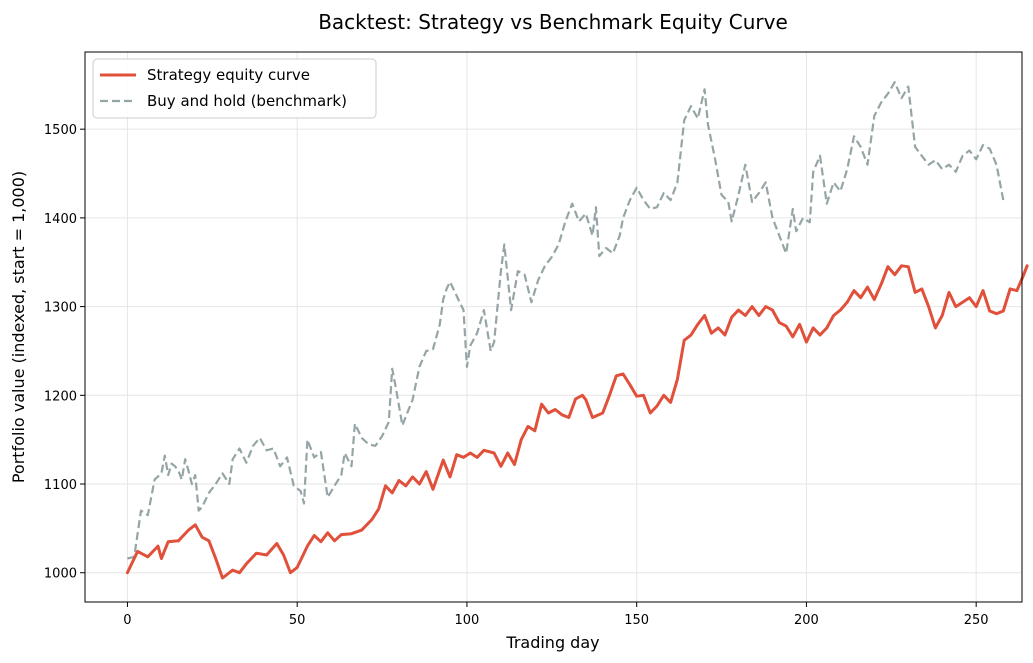  Describe the element at coordinates (247, 101) in the screenshot. I see `legend-label-benchmark: Buy and hold (benchmark)` at that location.